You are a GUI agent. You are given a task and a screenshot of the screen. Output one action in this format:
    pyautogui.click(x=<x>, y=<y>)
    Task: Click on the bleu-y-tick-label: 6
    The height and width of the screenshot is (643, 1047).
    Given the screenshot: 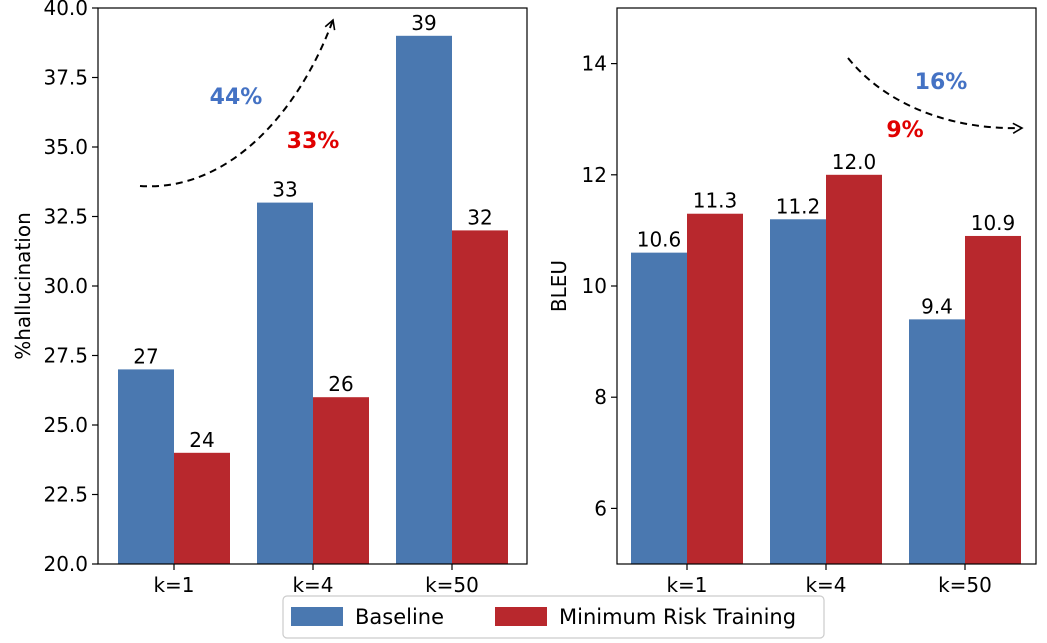 What is the action you would take?
    pyautogui.click(x=600, y=508)
    